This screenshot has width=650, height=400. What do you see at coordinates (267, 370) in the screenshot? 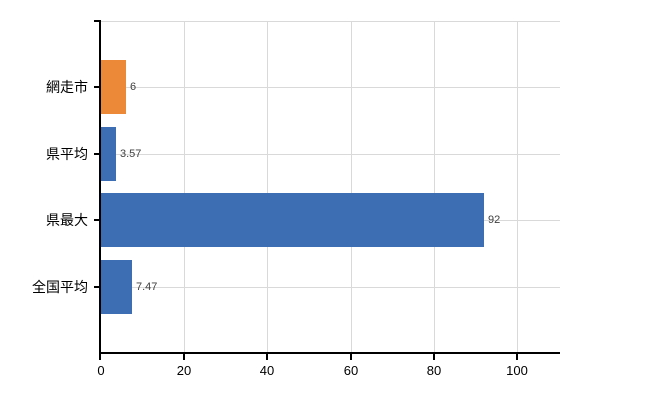
I see `x-tick-label: 40` at bounding box center [267, 370].